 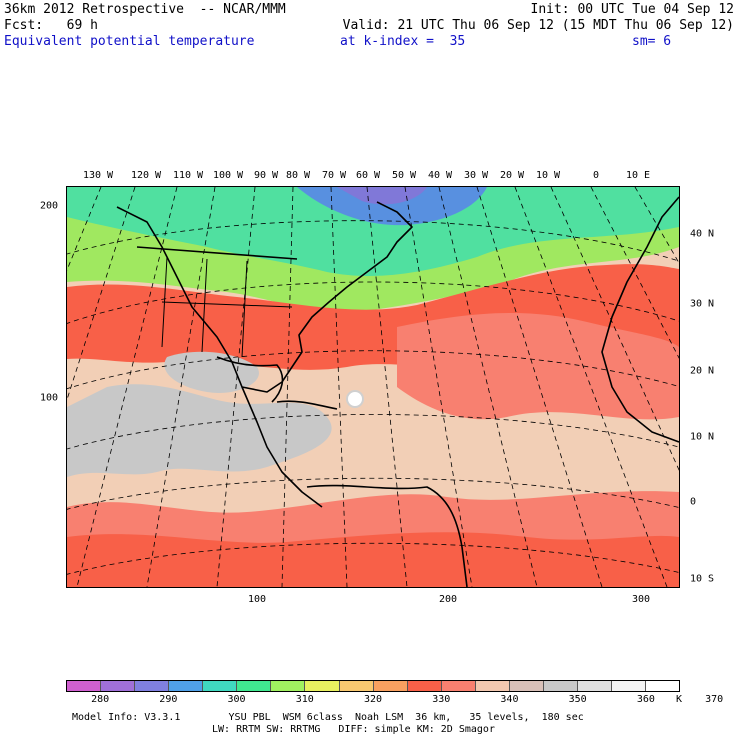 What do you see at coordinates (702, 437) in the screenshot?
I see `latitude-label: 10 N` at bounding box center [702, 437].